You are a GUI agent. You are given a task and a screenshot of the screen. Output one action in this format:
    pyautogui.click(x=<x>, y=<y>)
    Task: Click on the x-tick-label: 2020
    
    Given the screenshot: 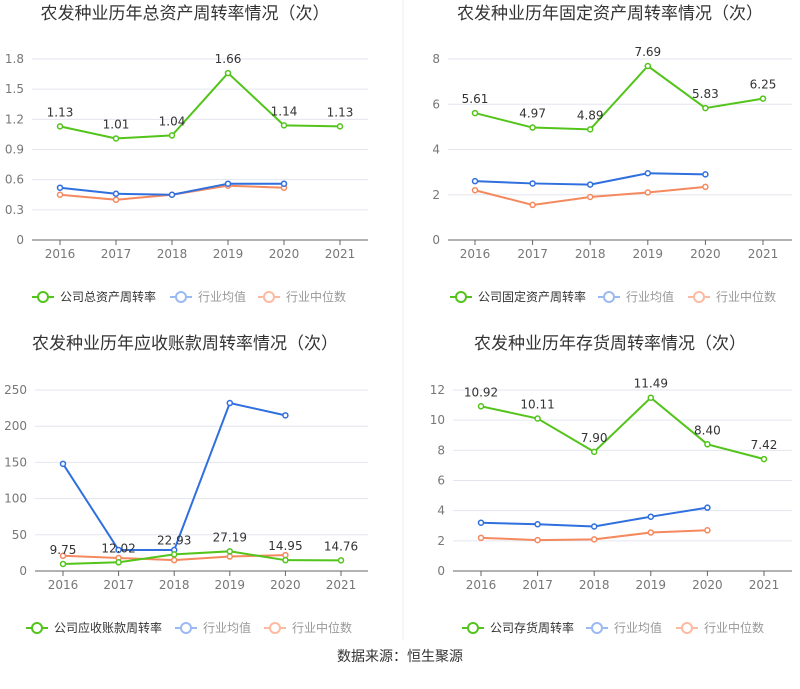 What is the action you would take?
    pyautogui.click(x=285, y=585)
    